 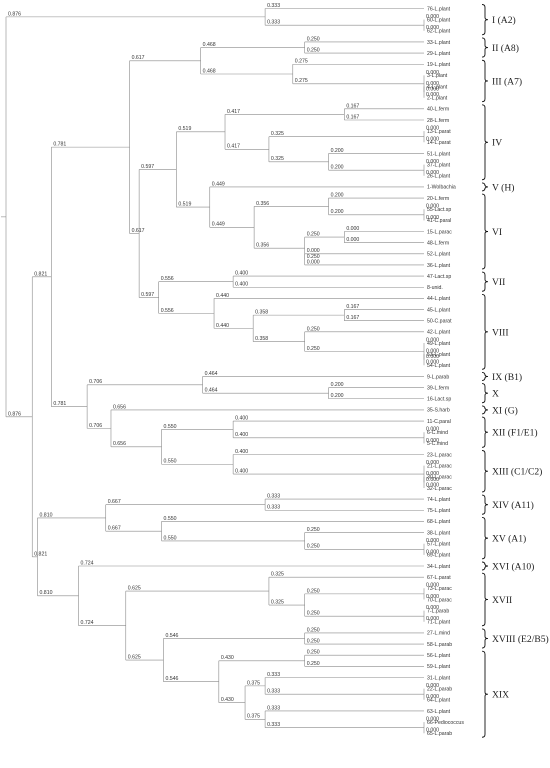 I want to click on branch-label: 0.375, so click(x=253, y=683).